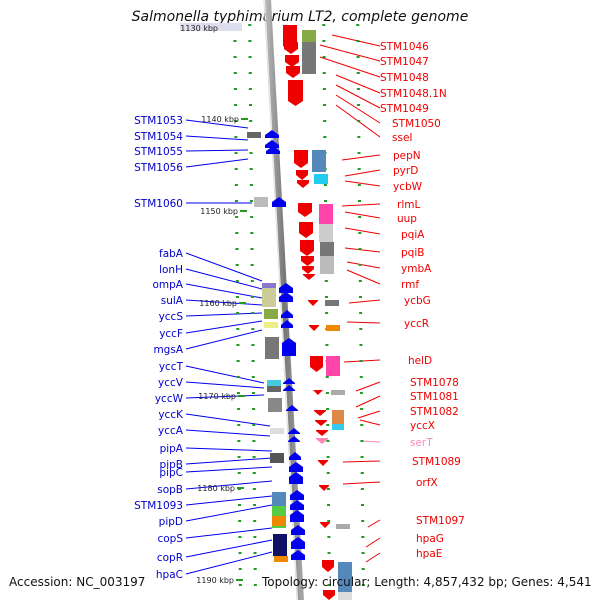 The image size is (600, 600). What do you see at coordinates (220, 119) in the screenshot?
I see `ruler-label: 1140 kbp` at bounding box center [220, 119].